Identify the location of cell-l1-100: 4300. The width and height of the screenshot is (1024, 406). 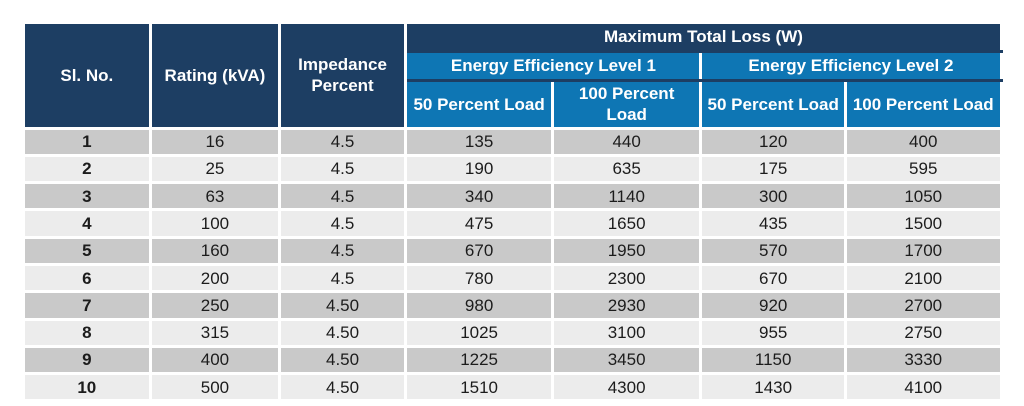
(626, 387).